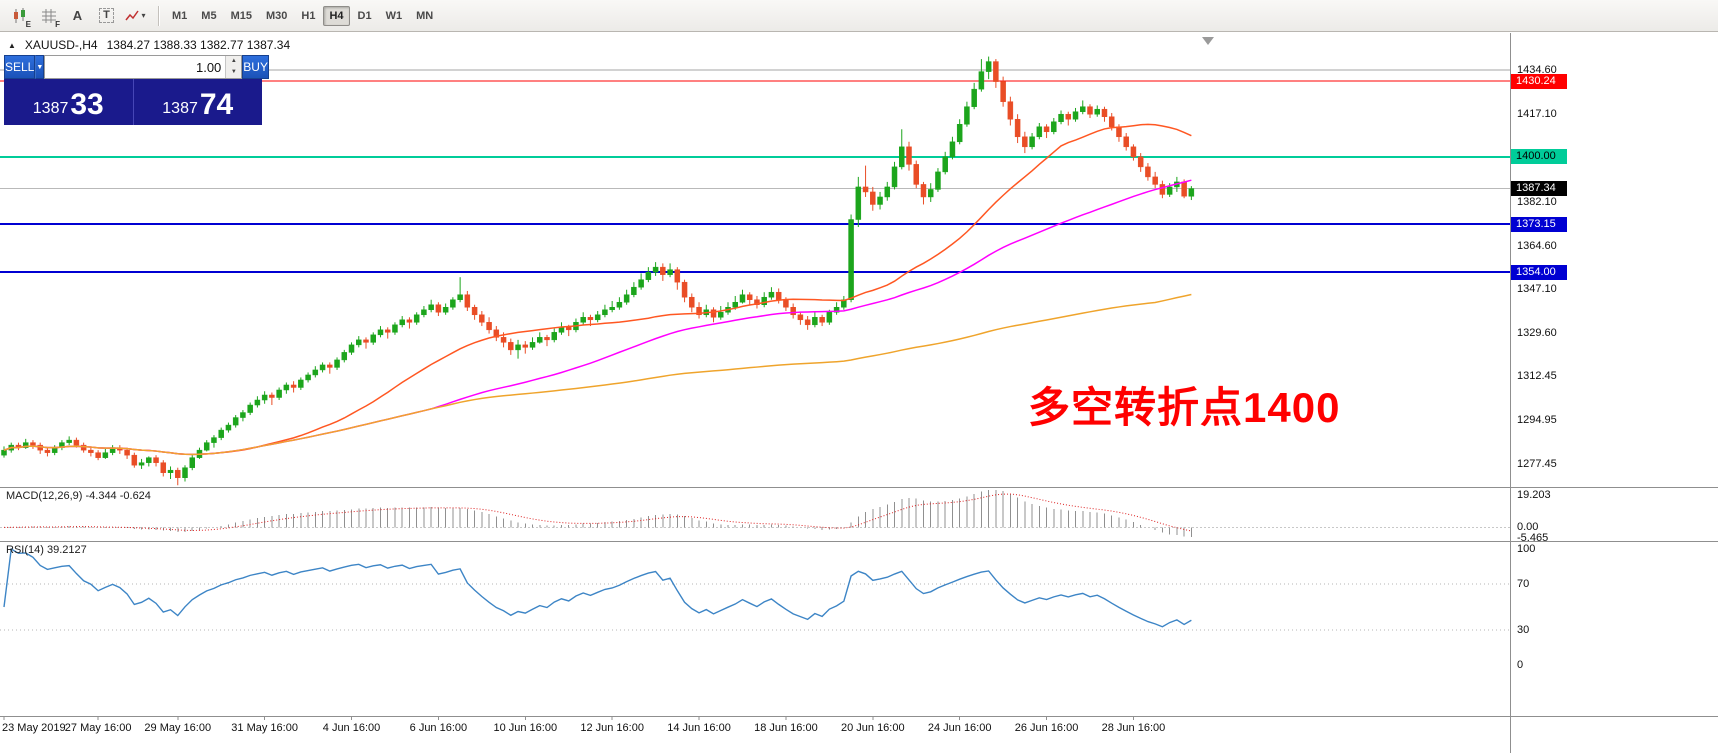 This screenshot has height=753, width=1718. What do you see at coordinates (1539, 272) in the screenshot?
I see `price-level-badge: 1354.00` at bounding box center [1539, 272].